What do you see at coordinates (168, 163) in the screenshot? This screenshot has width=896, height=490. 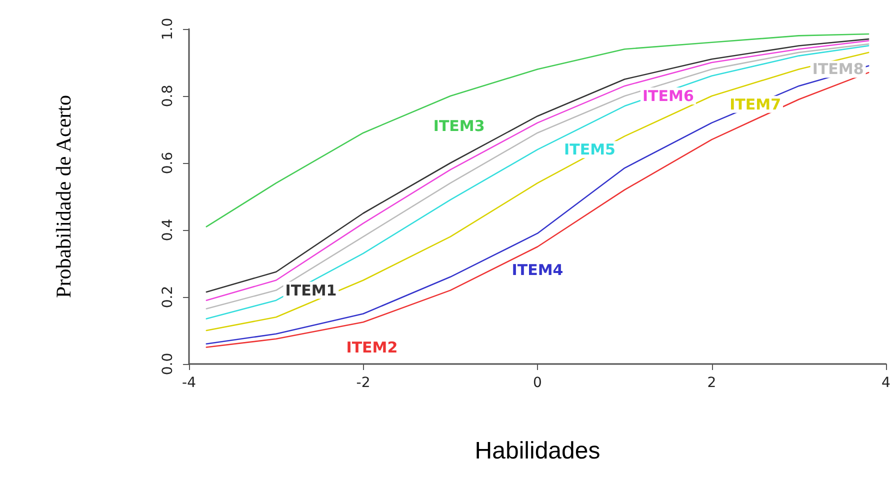 I see `y-tick-label: 0.6` at bounding box center [168, 163].